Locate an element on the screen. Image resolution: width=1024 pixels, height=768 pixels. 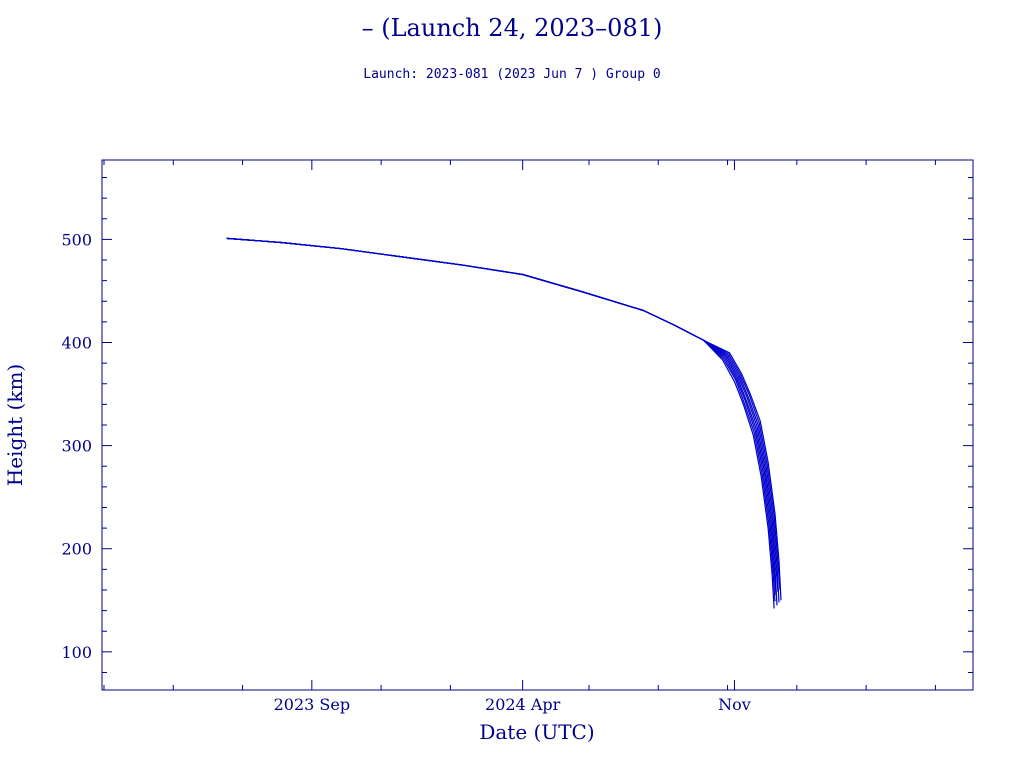
chart-subtitle: Launch: 2023-081 (2023 Jun 7 ) Group 0 is located at coordinates (512, 74).